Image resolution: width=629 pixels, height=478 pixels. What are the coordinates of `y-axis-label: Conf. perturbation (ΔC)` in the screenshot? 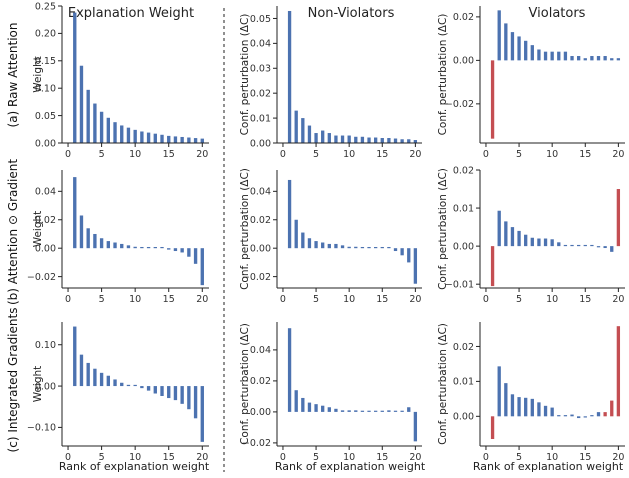 It's located at (443, 75).